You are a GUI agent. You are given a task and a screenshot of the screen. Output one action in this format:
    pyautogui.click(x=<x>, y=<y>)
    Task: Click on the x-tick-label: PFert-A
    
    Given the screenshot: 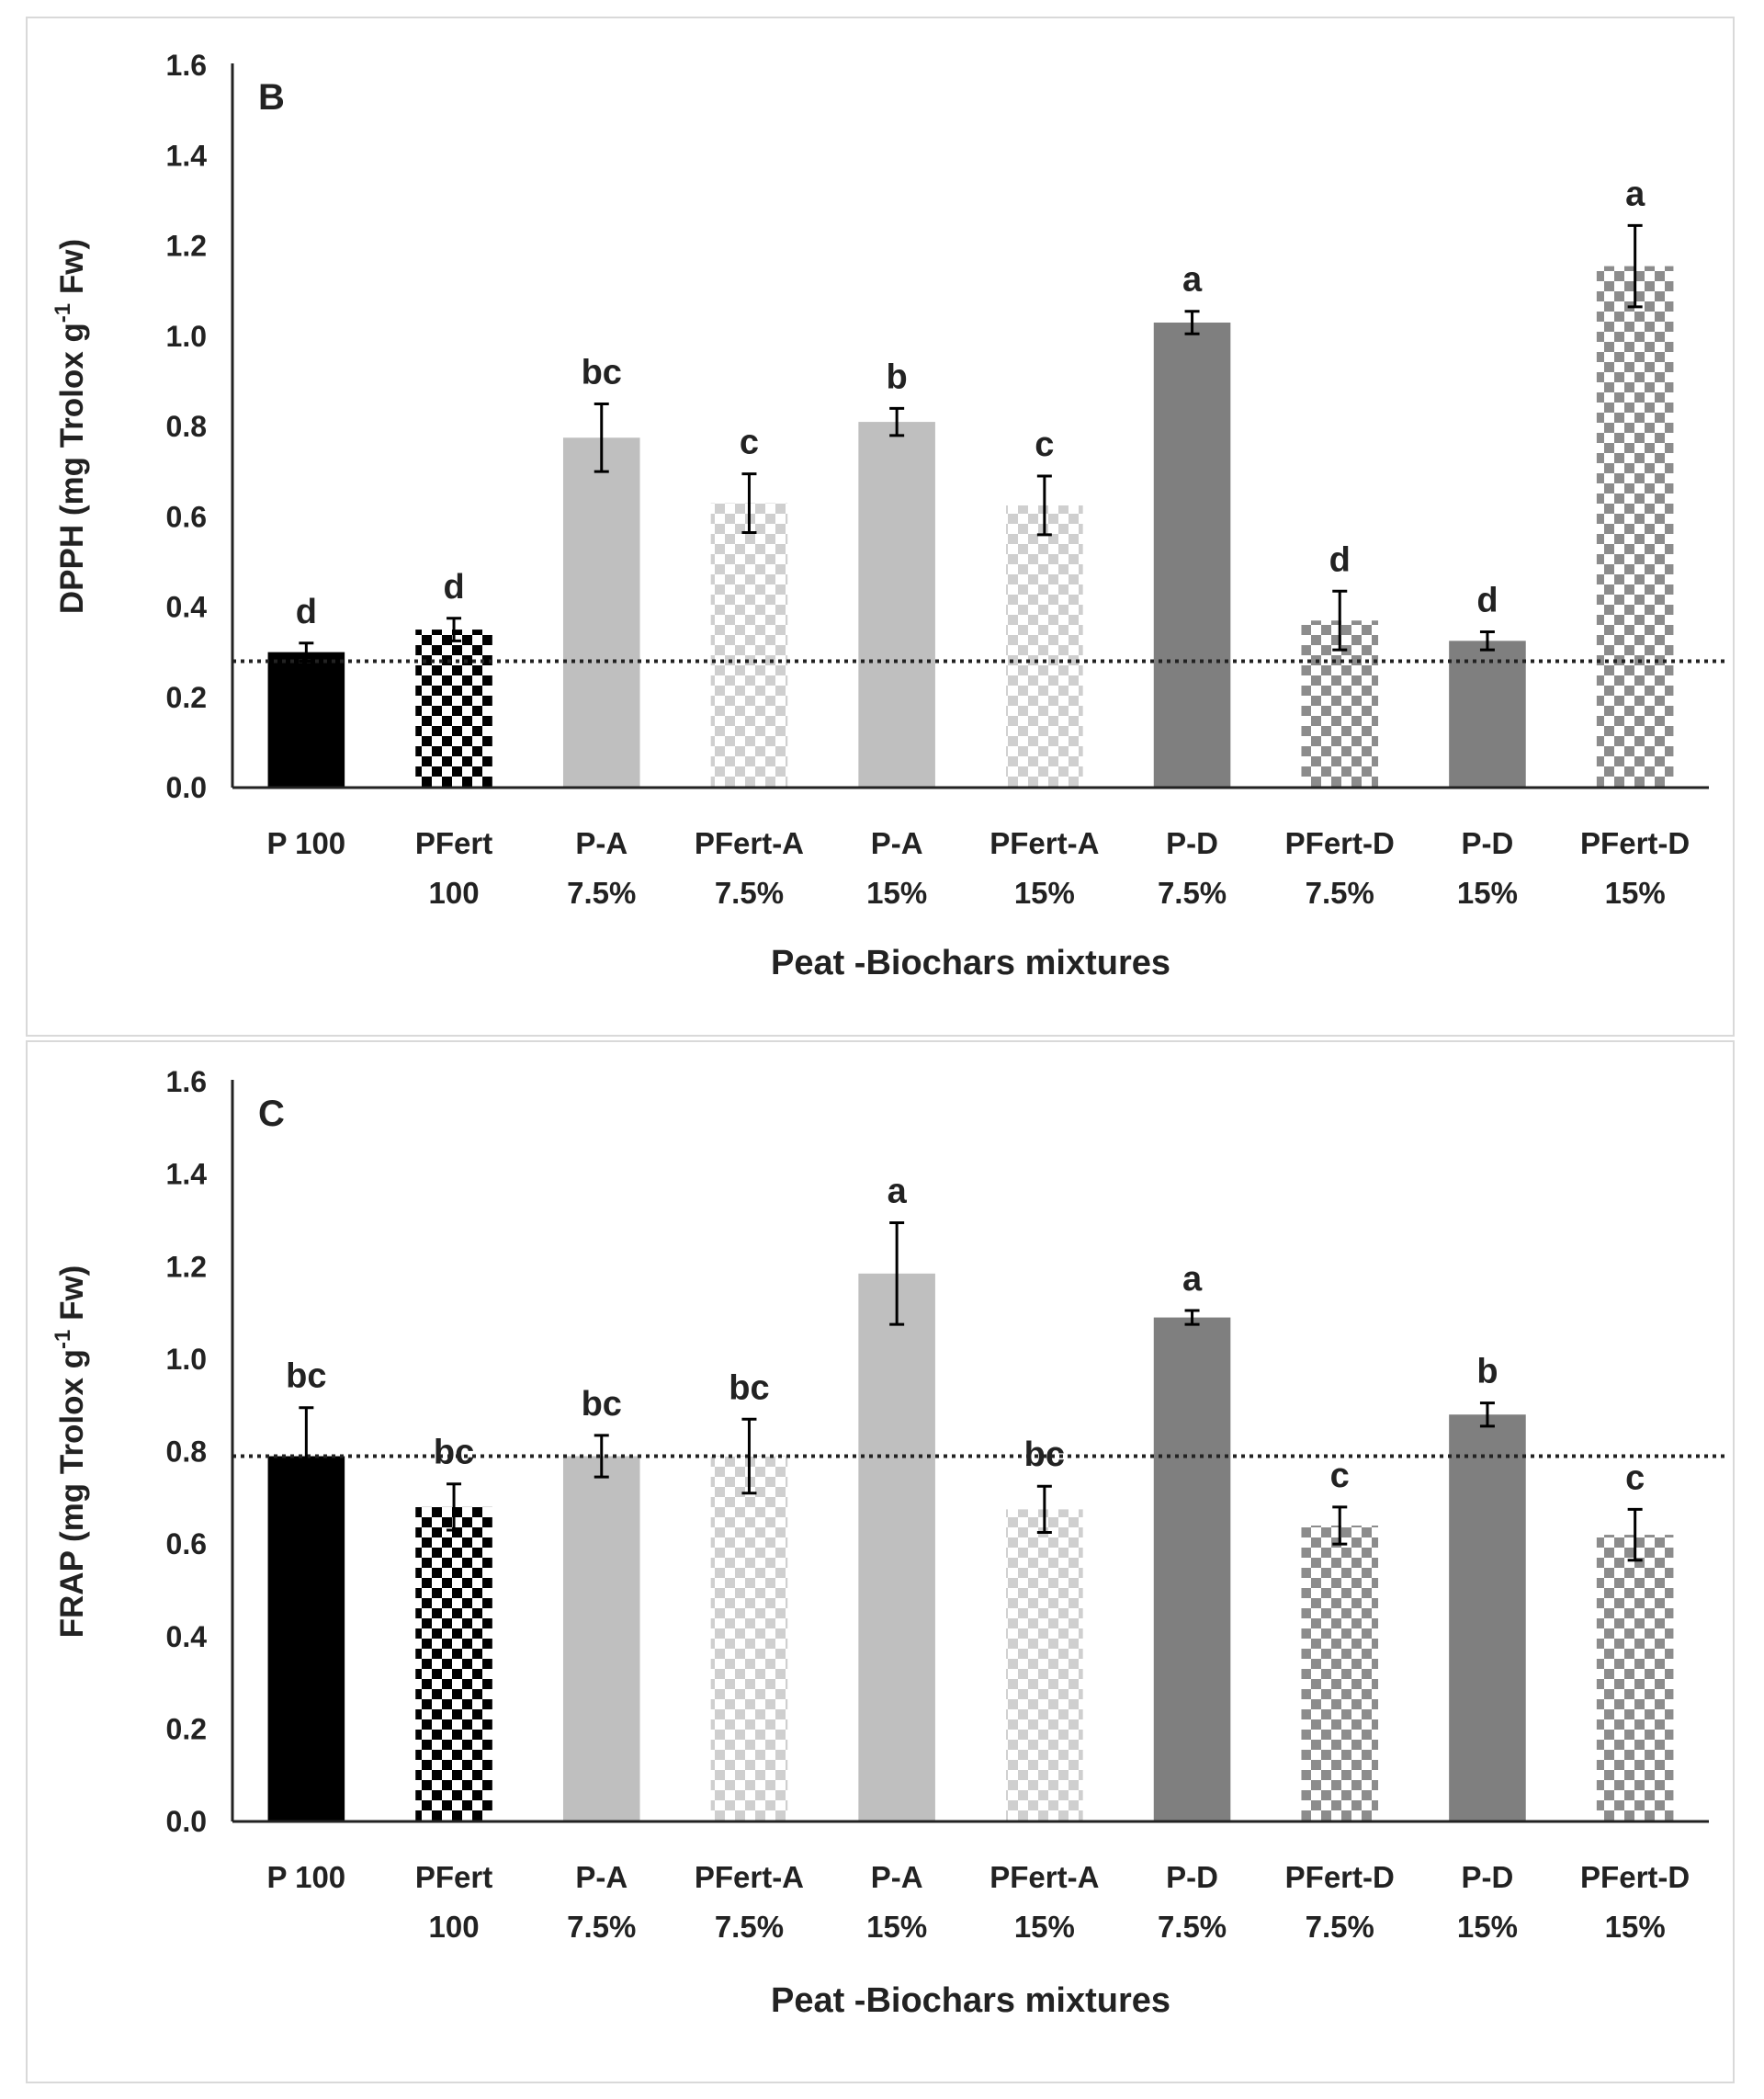 What is the action you would take?
    pyautogui.click(x=749, y=843)
    